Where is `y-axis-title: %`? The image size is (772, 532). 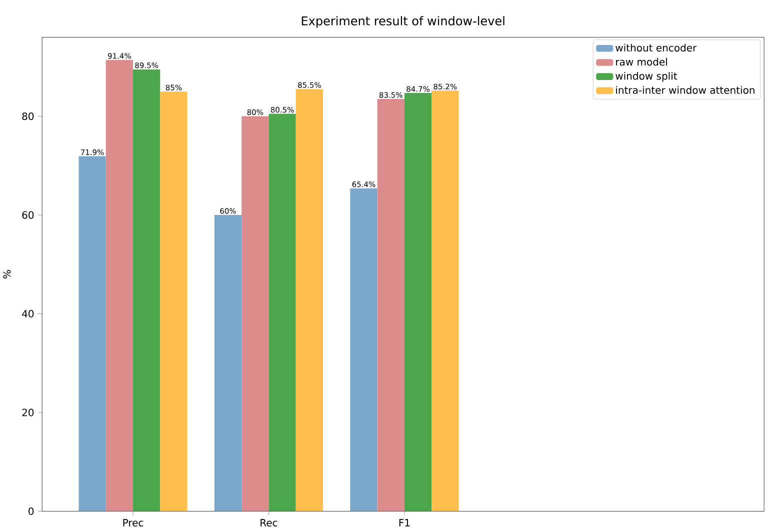
y-axis-title: % is located at coordinates (7, 274).